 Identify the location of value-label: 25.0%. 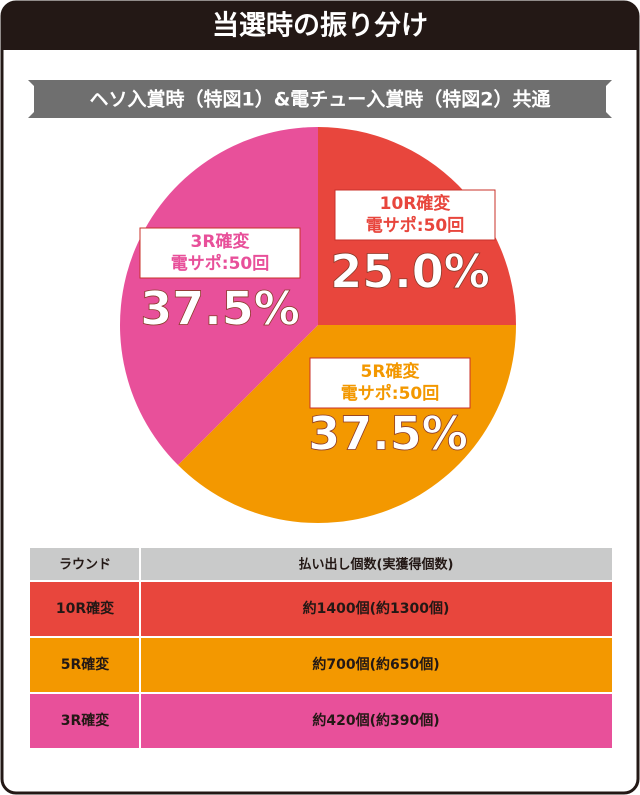
(410, 272).